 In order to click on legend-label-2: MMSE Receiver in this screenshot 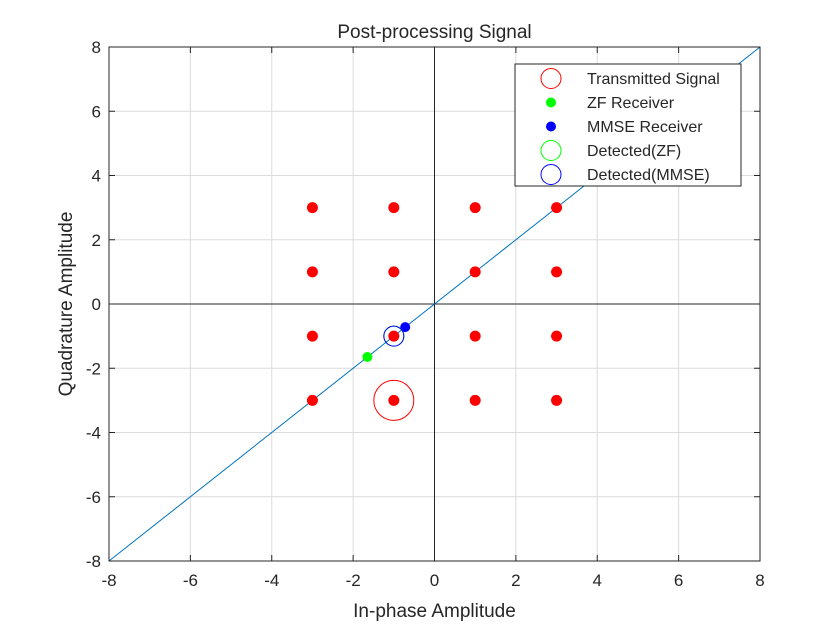, I will do `click(645, 127)`.